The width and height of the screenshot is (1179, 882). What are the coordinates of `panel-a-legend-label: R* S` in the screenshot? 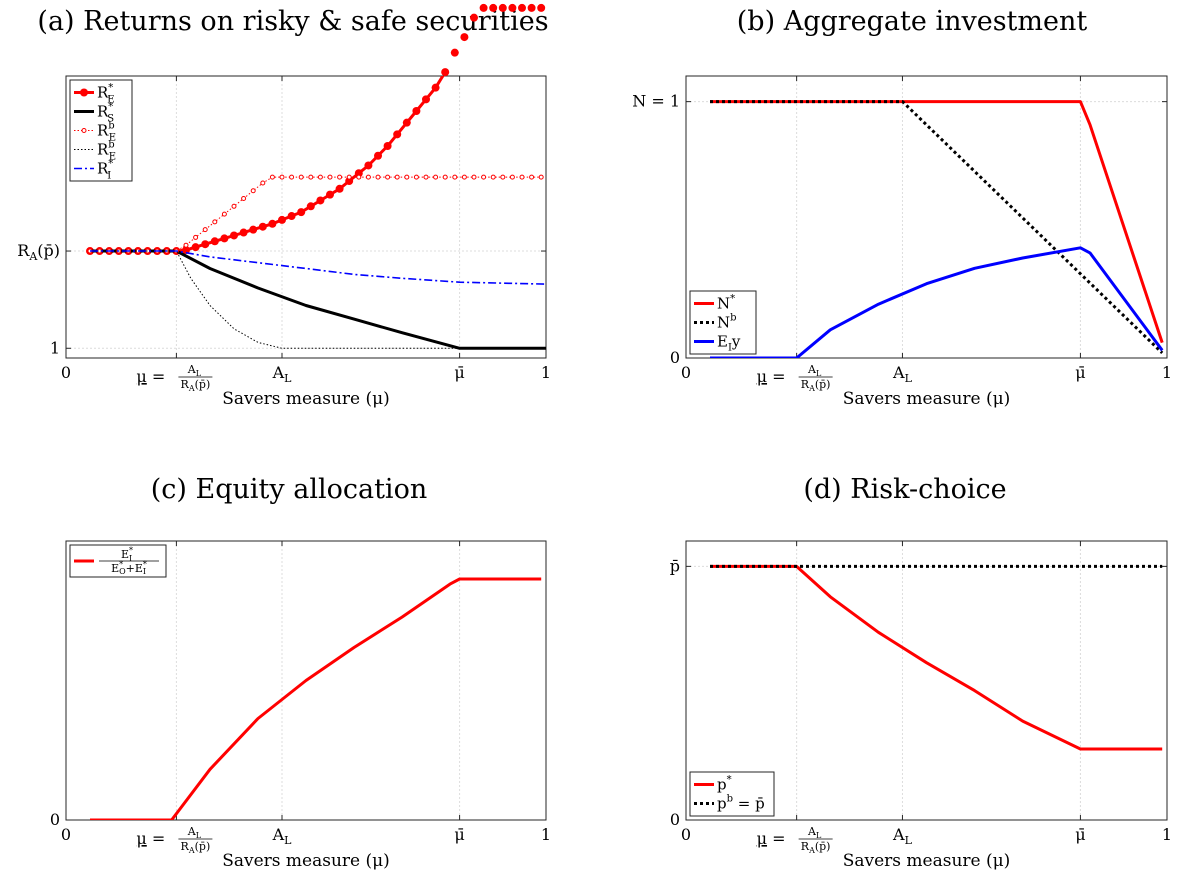 It's located at (105, 113).